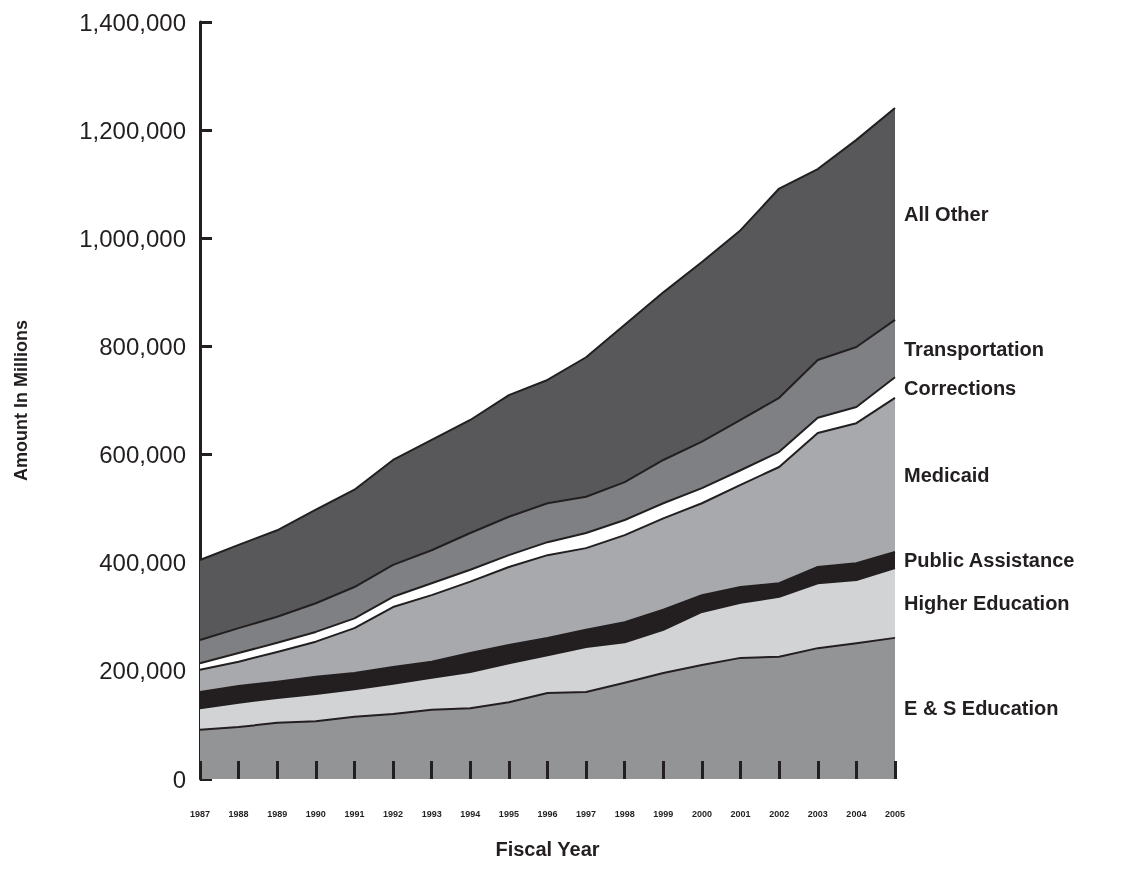 The height and width of the screenshot is (878, 1133). What do you see at coordinates (142, 346) in the screenshot?
I see `y-tick-label: 800,000` at bounding box center [142, 346].